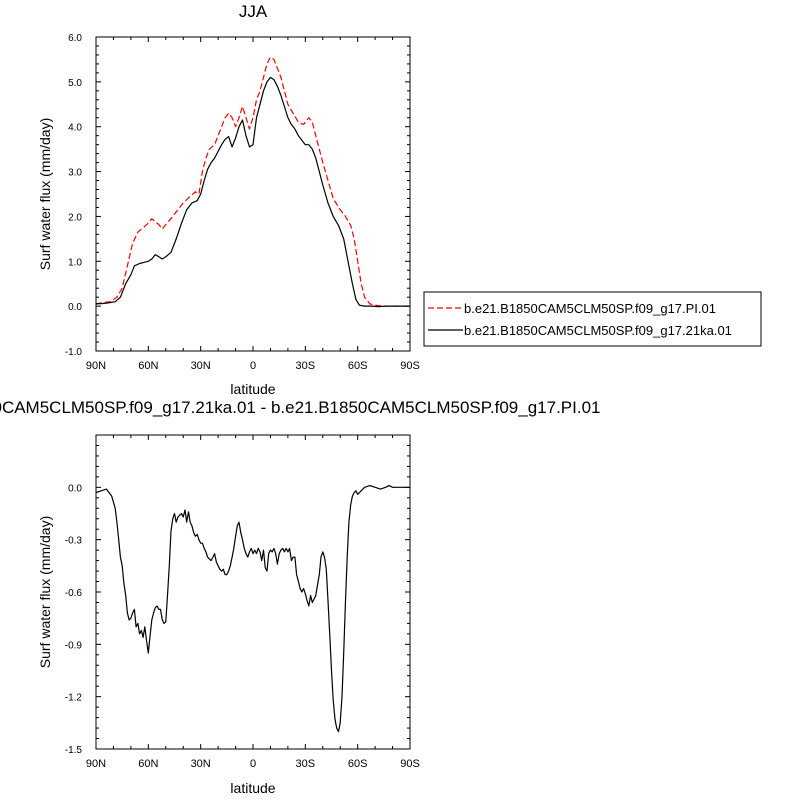 The width and height of the screenshot is (800, 800). Describe the element at coordinates (148, 764) in the screenshot. I see `bottom-x-tick-label: 60N` at that location.